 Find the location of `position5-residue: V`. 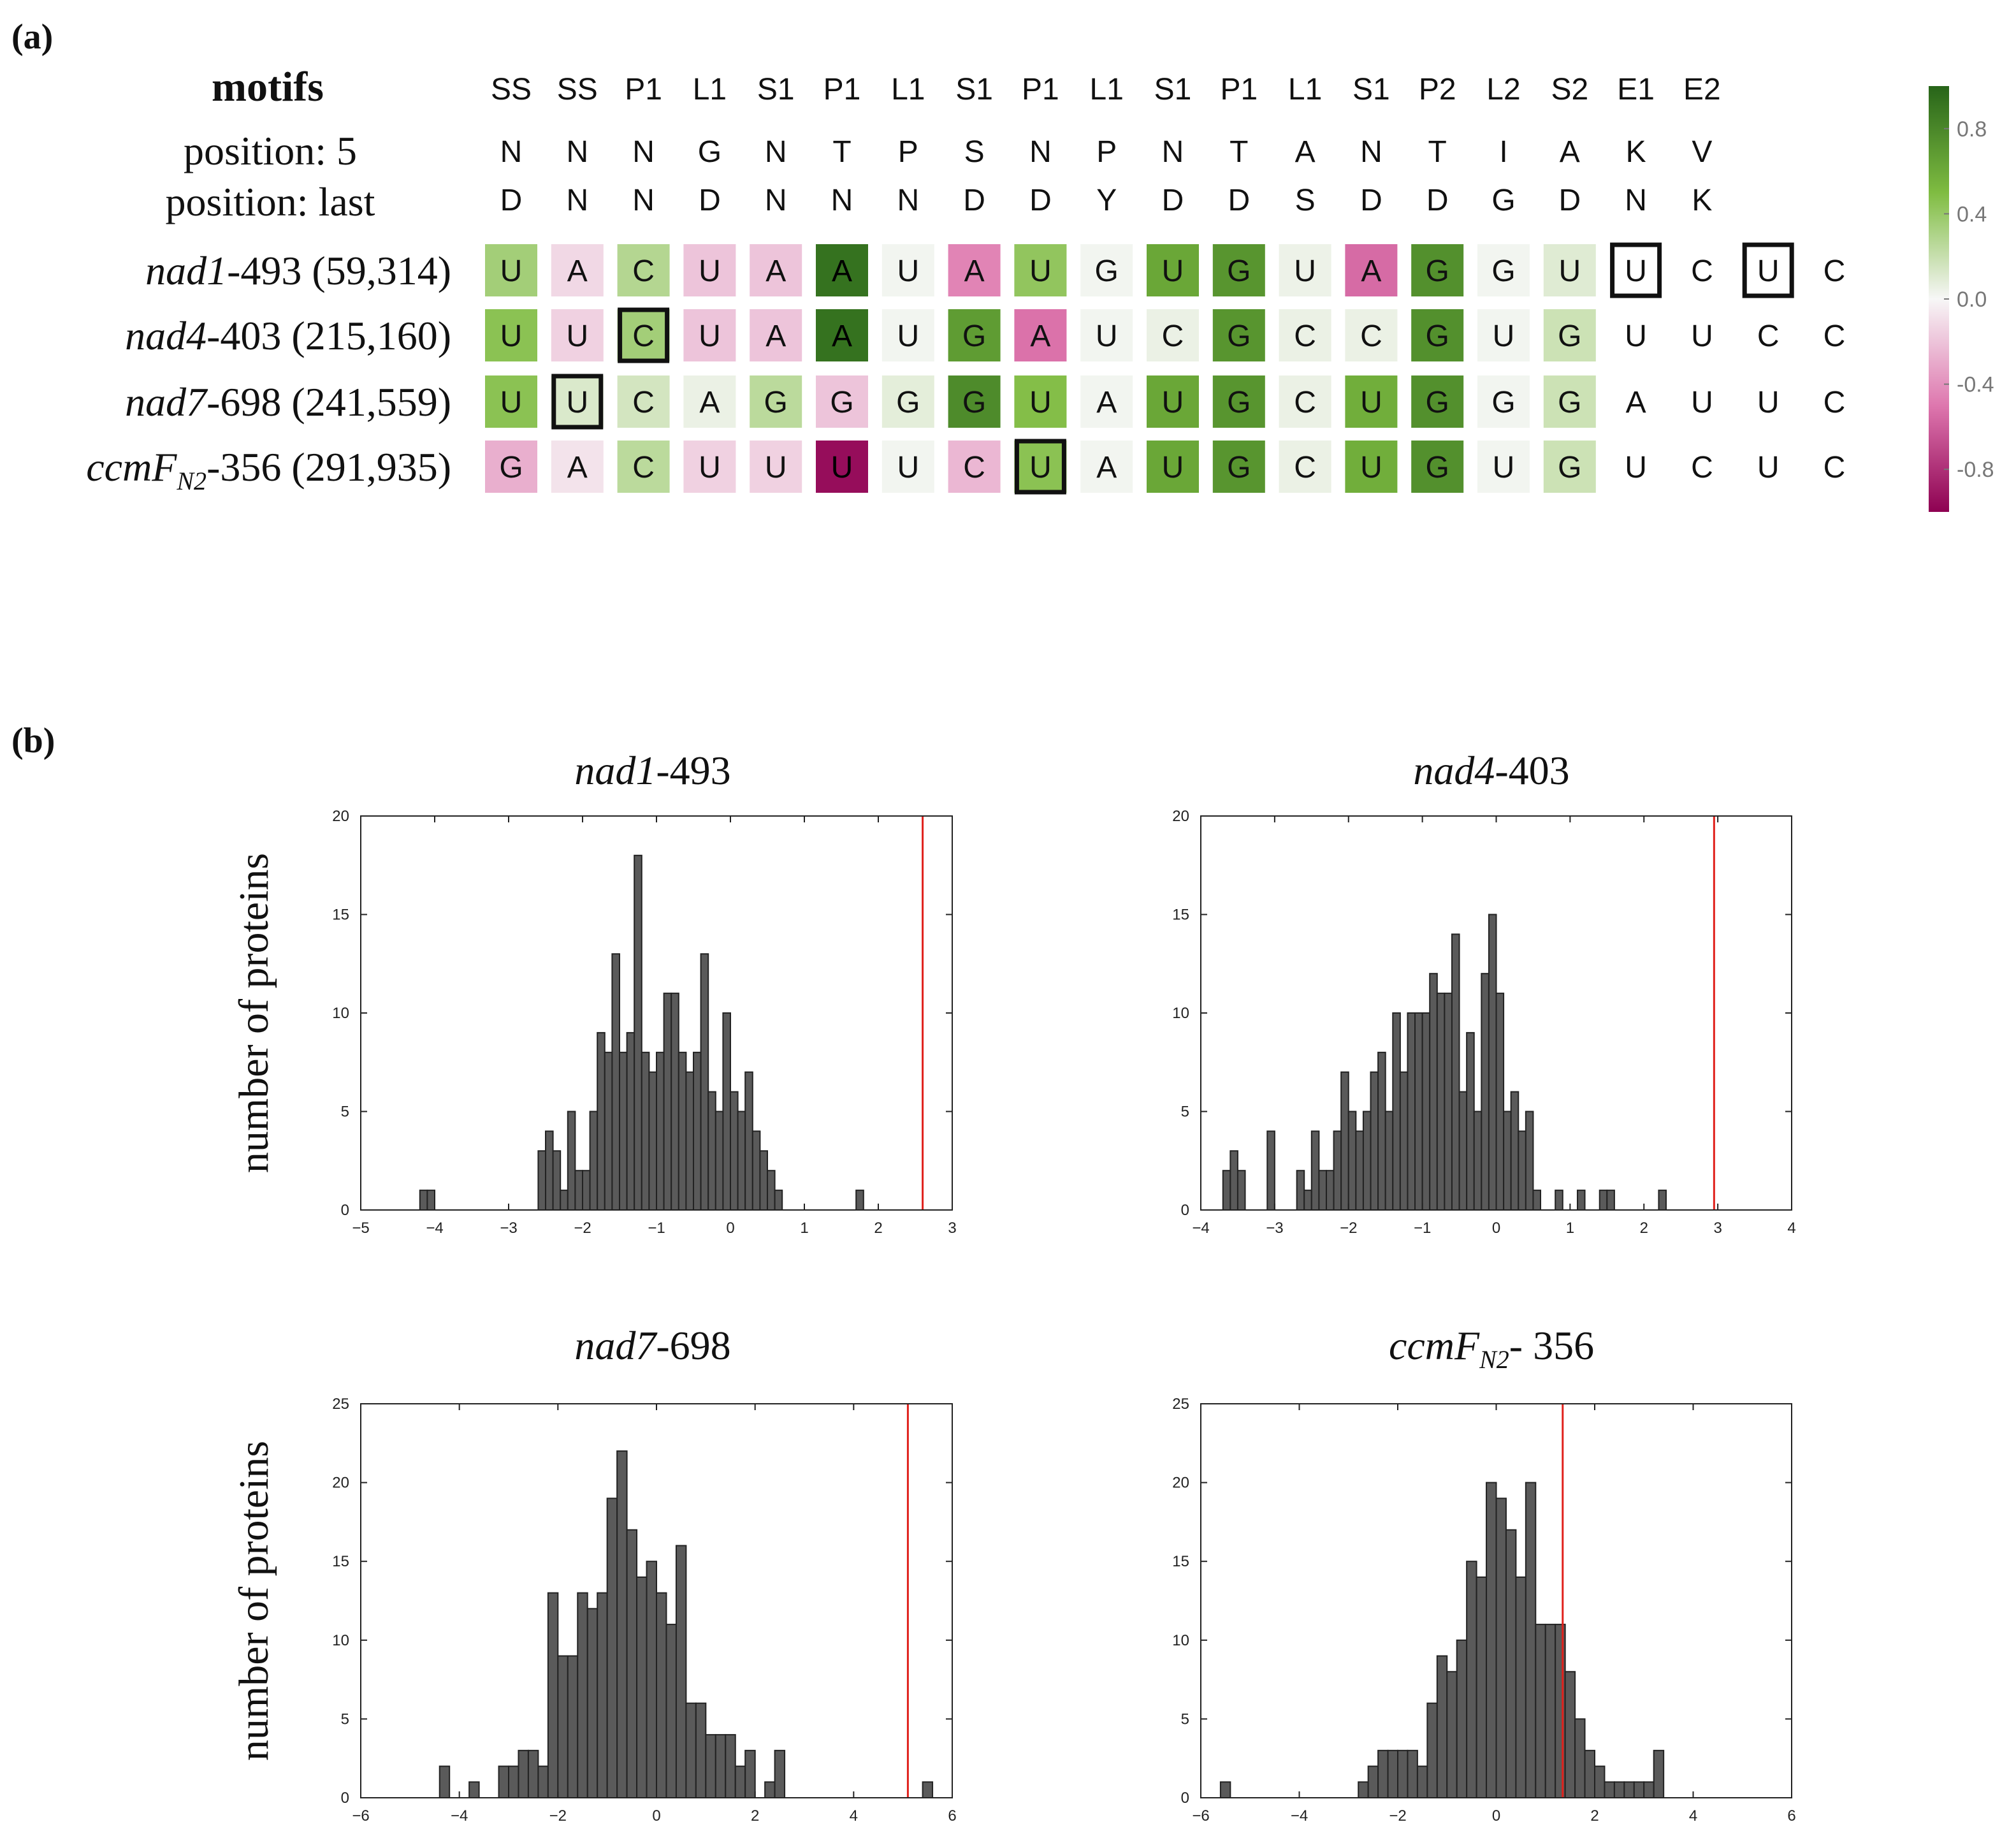

position5-residue: V is located at coordinates (1702, 152).